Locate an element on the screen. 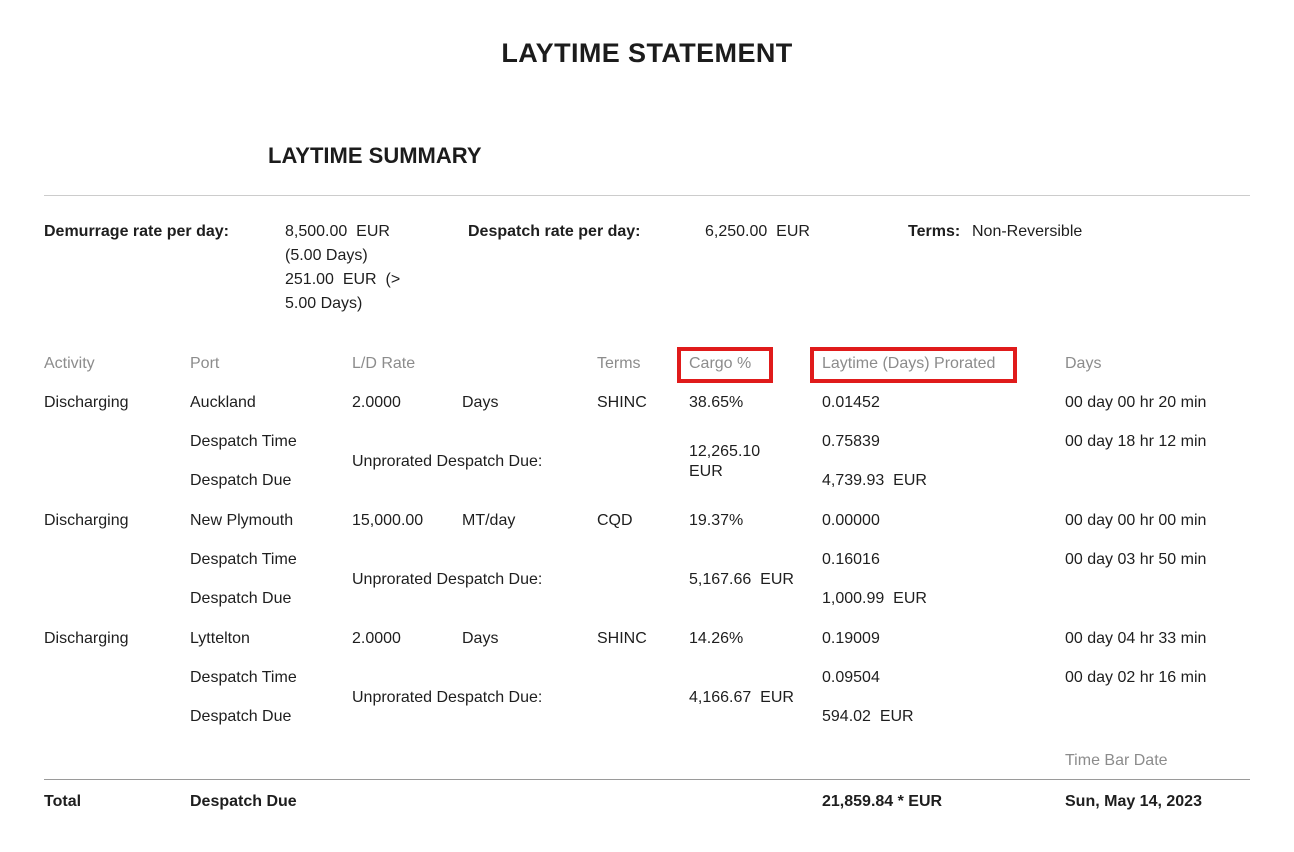 This screenshot has height=852, width=1294. port-cell: Auckland is located at coordinates (223, 402).